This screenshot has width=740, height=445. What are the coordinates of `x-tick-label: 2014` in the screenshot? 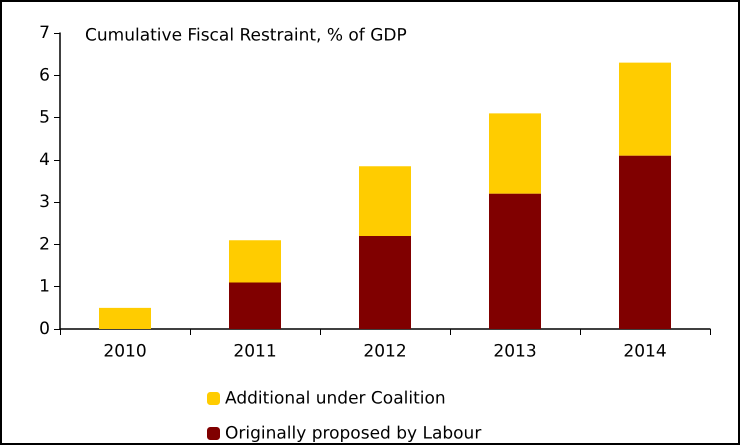 It's located at (645, 352).